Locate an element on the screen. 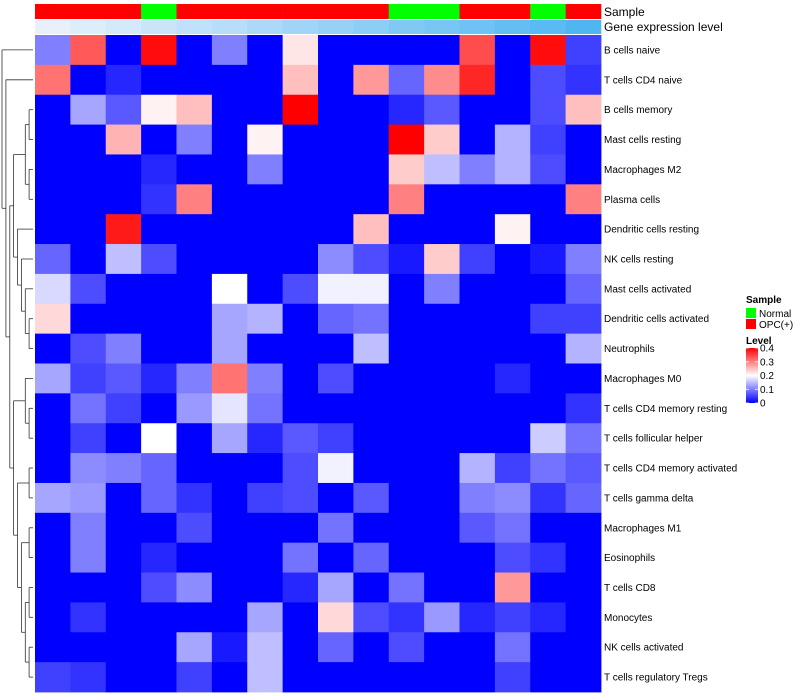 The height and width of the screenshot is (700, 800). legend-sample-title: Sample is located at coordinates (764, 300).